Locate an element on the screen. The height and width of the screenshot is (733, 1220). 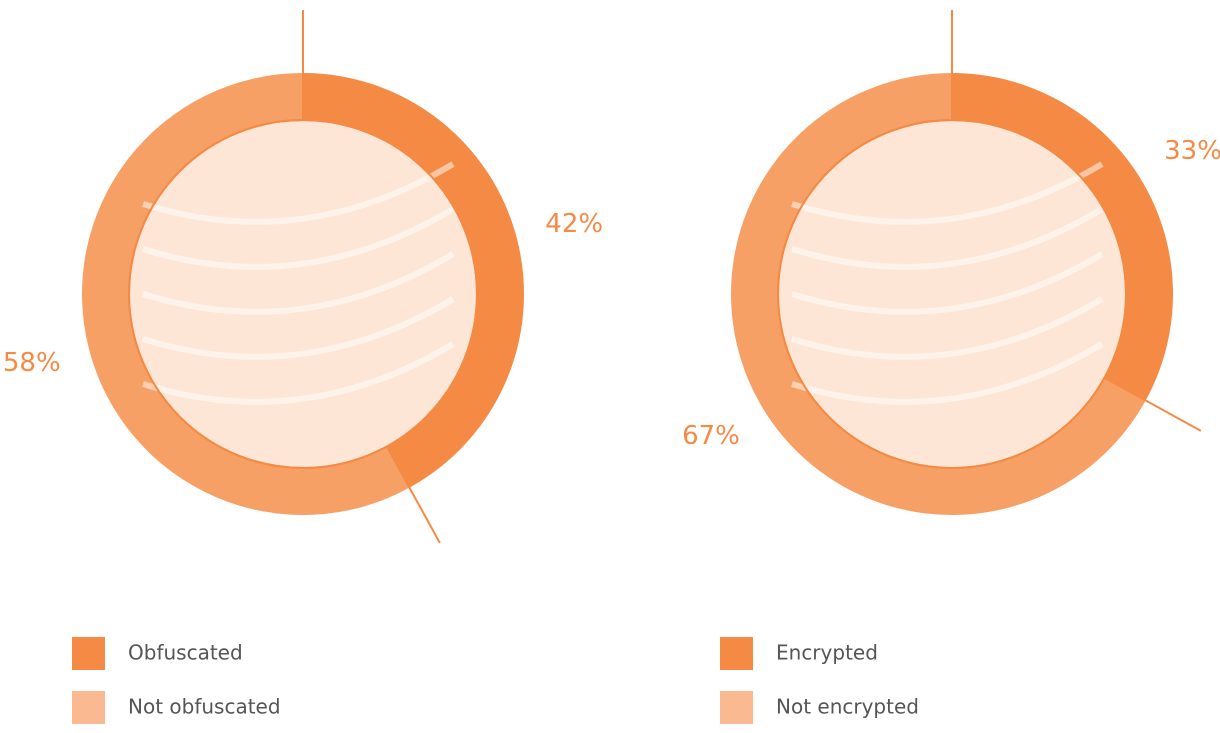
legend-label: Obfuscated is located at coordinates (185, 653).